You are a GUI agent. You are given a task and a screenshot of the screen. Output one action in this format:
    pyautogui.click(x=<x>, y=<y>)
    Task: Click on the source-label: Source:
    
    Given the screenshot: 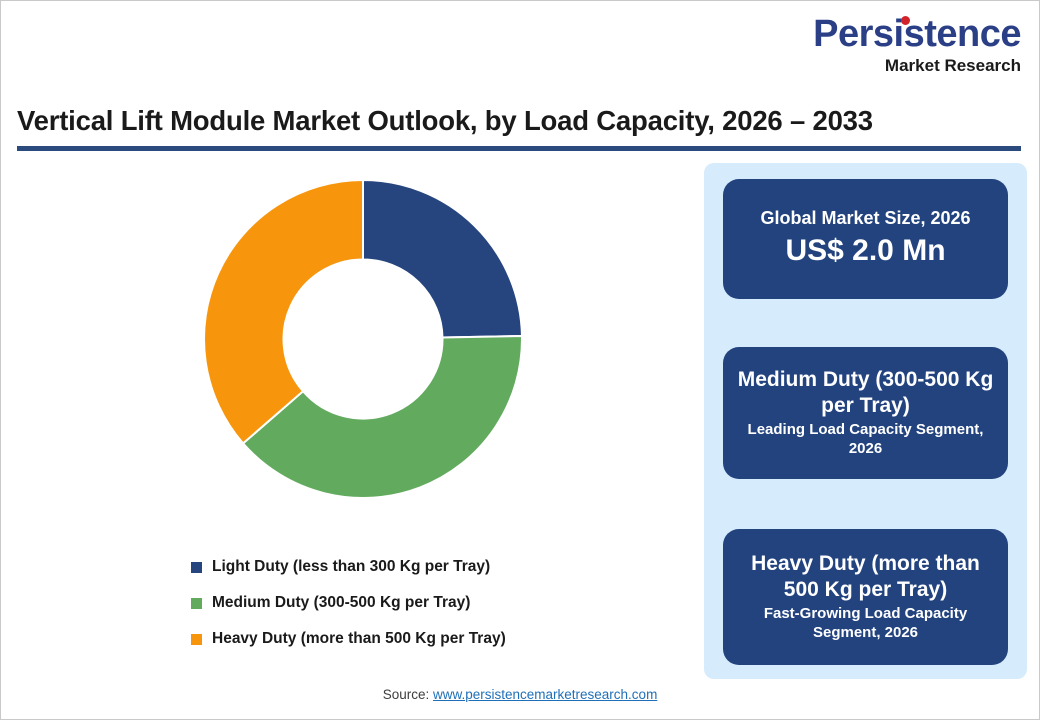 What is the action you would take?
    pyautogui.click(x=406, y=694)
    